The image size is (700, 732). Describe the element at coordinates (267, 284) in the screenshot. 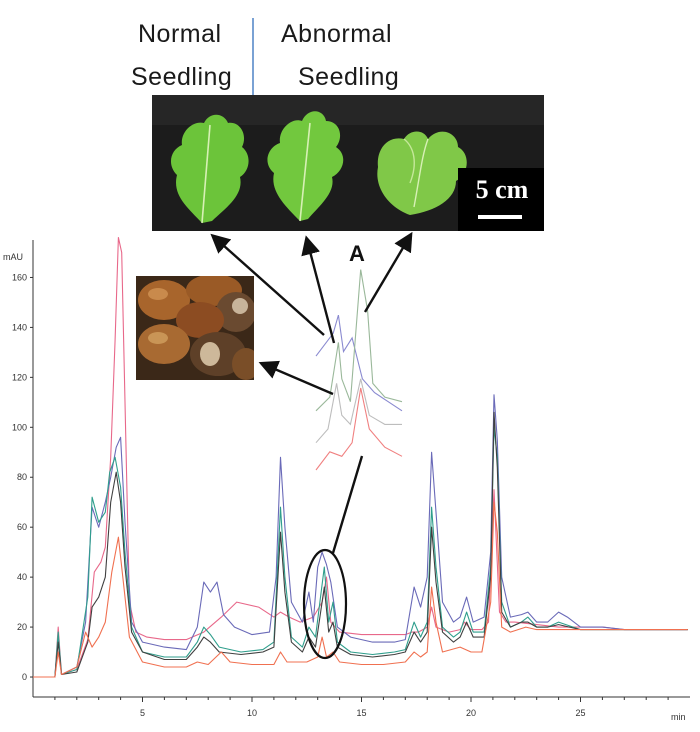

I see `arrow-to-normal-leaf` at that location.